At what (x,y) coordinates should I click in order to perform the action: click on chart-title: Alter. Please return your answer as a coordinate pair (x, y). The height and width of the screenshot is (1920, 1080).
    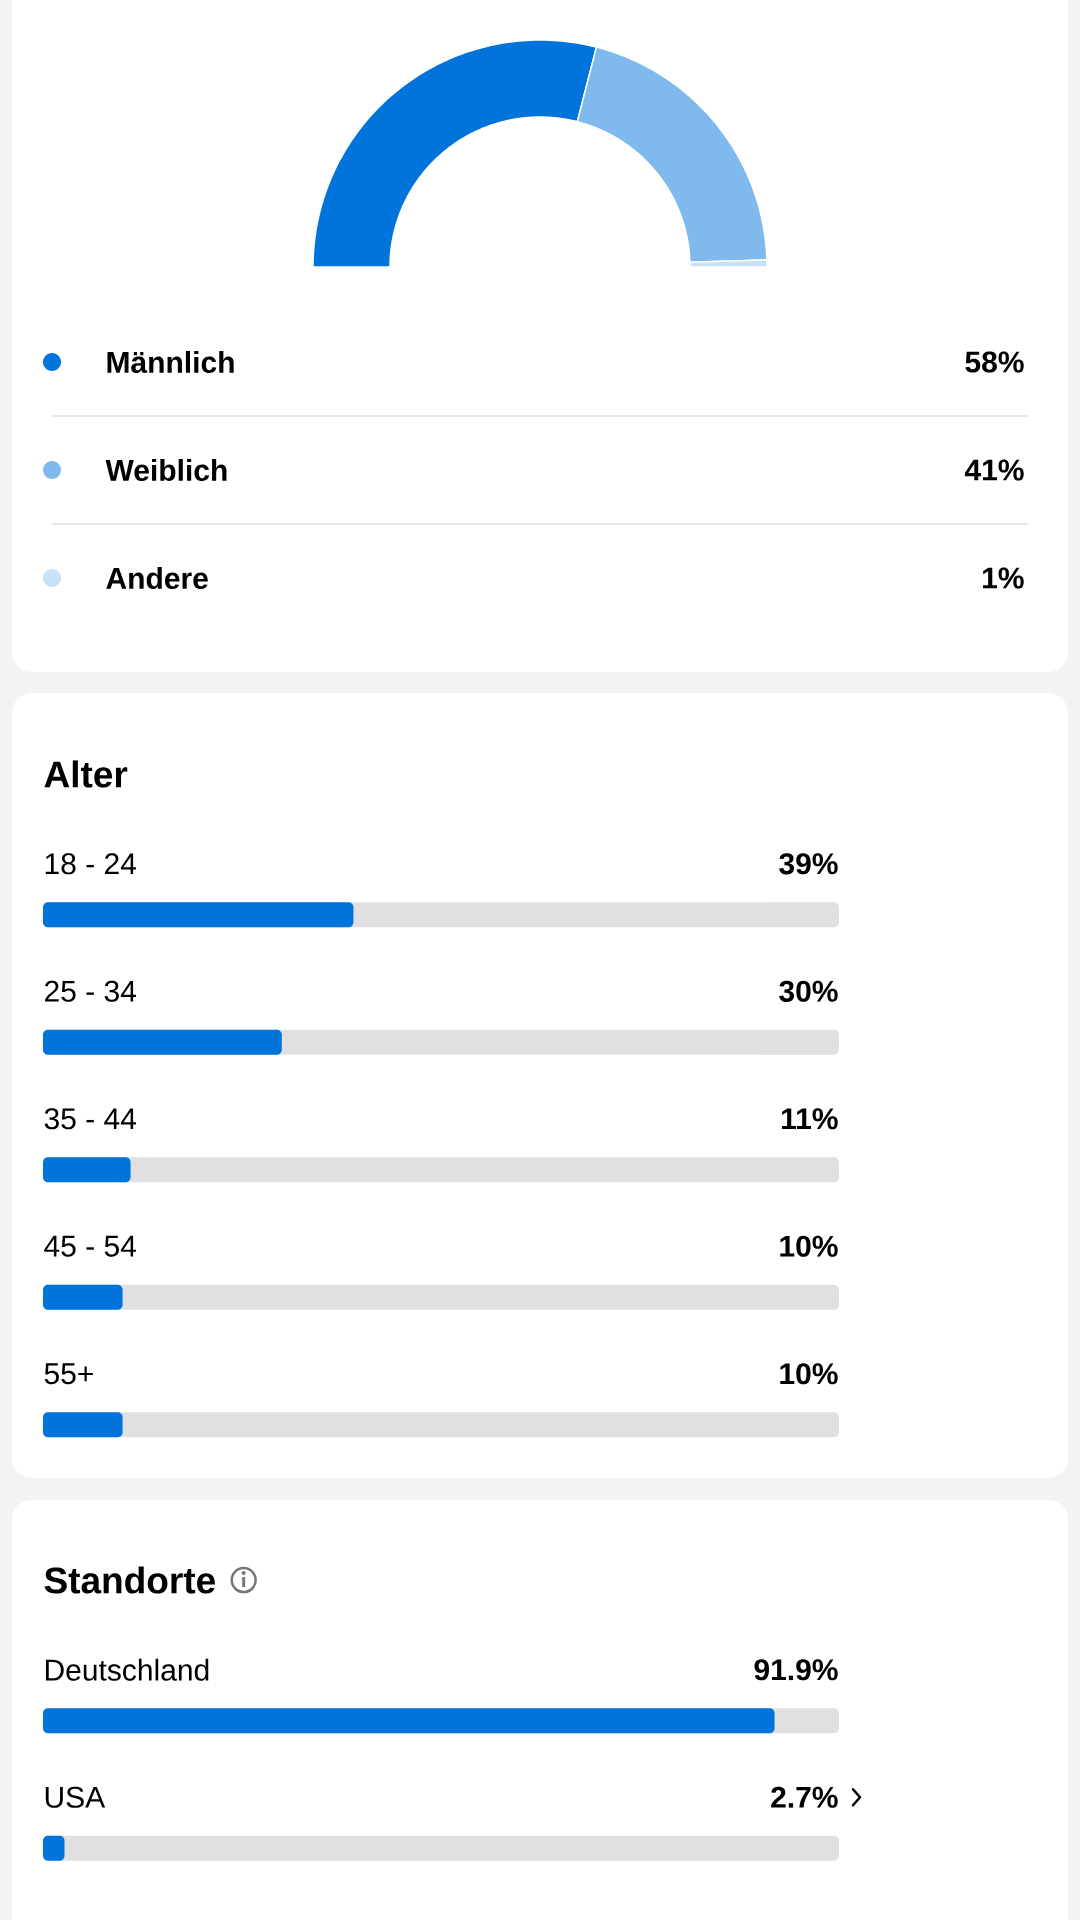
    Looking at the image, I should click on (86, 774).